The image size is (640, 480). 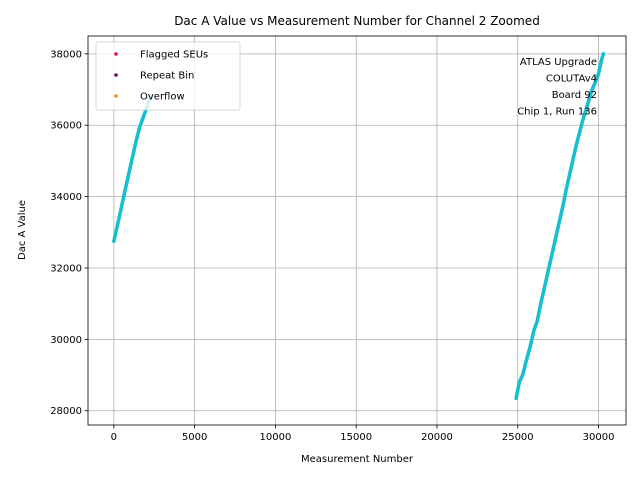 What do you see at coordinates (66, 411) in the screenshot?
I see `y-tick-label: 28000` at bounding box center [66, 411].